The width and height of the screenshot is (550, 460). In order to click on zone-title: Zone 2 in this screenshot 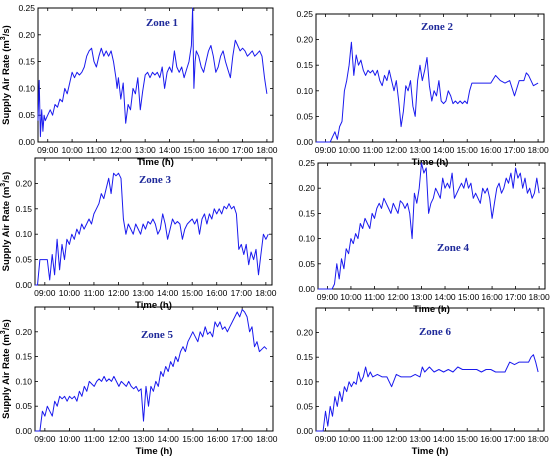, I will do `click(437, 27)`.